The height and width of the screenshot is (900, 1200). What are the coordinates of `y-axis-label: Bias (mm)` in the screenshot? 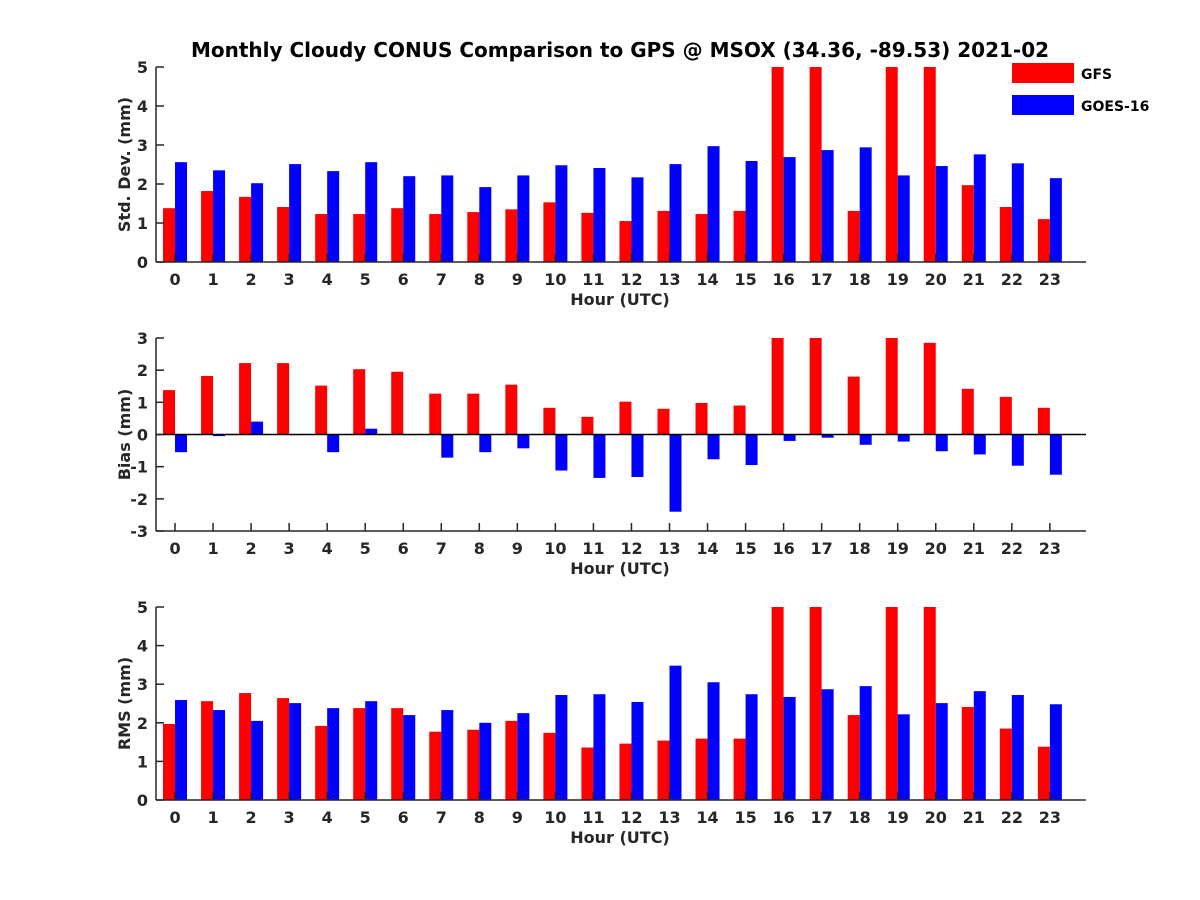 It's located at (124, 435).